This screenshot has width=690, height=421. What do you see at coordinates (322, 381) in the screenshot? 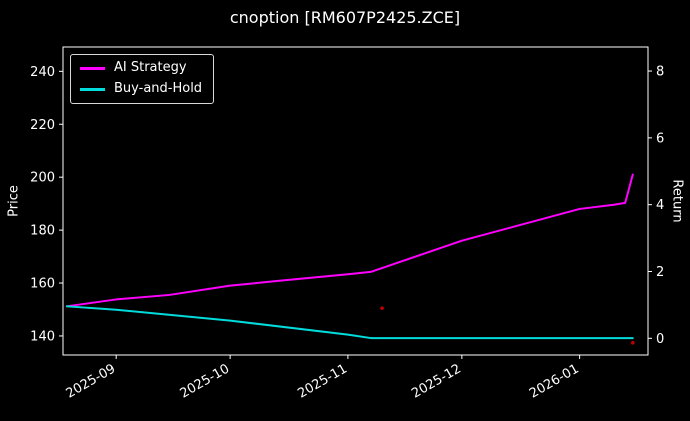
I see `x-tick-label: 2025-11` at bounding box center [322, 381].